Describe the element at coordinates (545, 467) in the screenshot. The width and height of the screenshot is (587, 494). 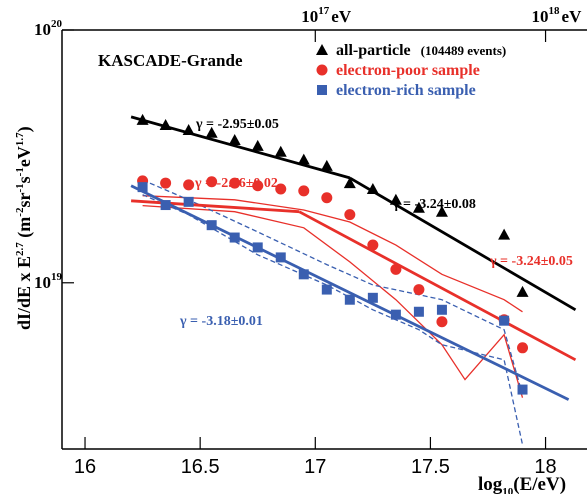
I see `x-tick-label: 18` at that location.